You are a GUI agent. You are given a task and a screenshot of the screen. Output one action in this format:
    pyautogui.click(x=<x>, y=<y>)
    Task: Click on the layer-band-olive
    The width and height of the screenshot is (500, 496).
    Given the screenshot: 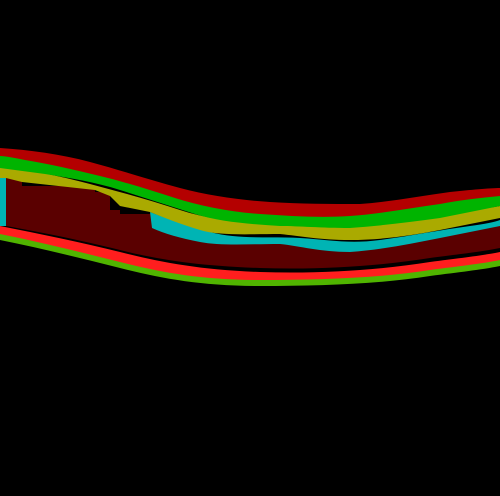 What is the action you would take?
    pyautogui.click(x=250, y=203)
    